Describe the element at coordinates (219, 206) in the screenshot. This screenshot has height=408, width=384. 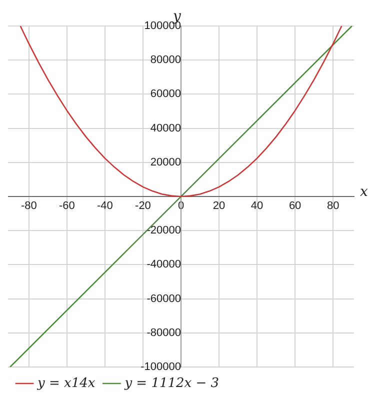
I see `x-tick-label: 20` at that location.